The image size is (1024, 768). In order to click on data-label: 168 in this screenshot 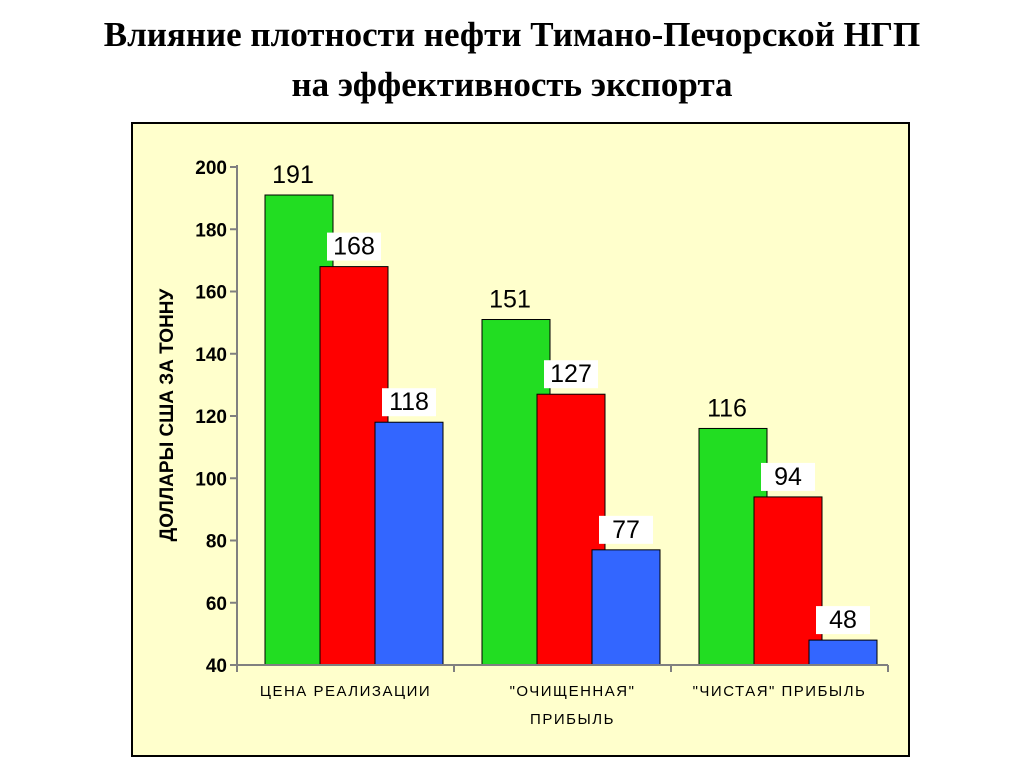, I will do `click(354, 247)`.